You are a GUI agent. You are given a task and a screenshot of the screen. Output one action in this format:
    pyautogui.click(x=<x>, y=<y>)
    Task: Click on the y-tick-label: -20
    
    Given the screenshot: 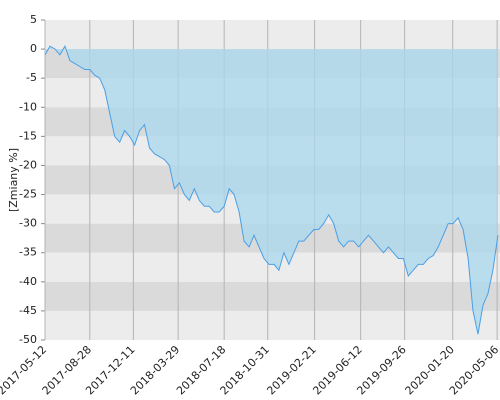 What is the action you would take?
    pyautogui.click(x=28, y=164)
    